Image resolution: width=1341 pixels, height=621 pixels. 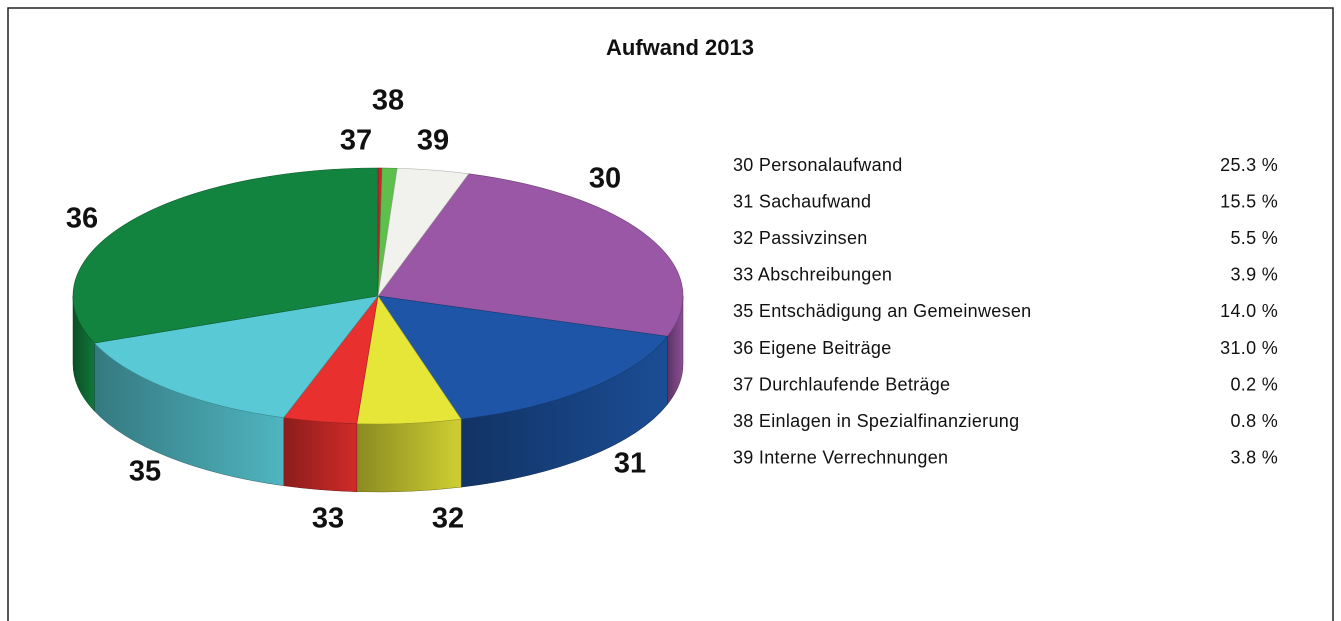 I want to click on legend-value: 5.5 %, so click(x=1254, y=238).